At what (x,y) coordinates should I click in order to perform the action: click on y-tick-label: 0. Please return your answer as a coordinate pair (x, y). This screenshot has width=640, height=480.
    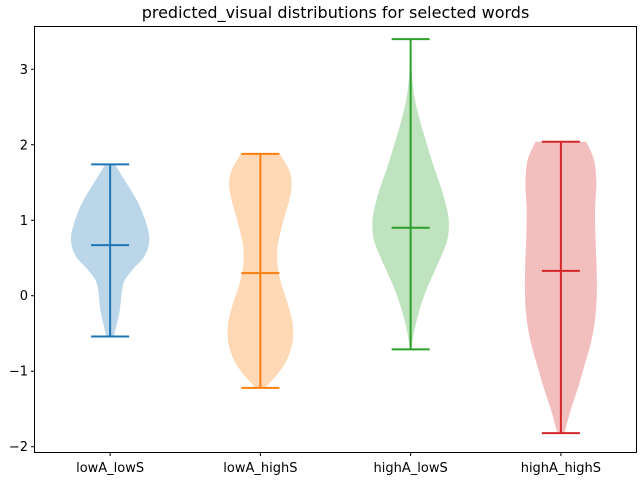
    Looking at the image, I should click on (24, 296).